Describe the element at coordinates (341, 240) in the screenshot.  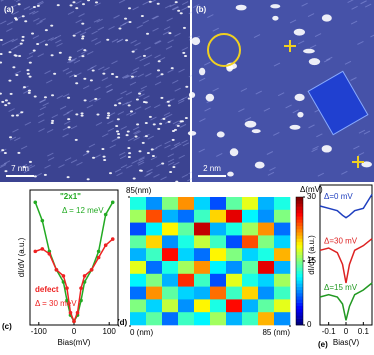
I see `legend-label: Δ=30 mV` at that location.